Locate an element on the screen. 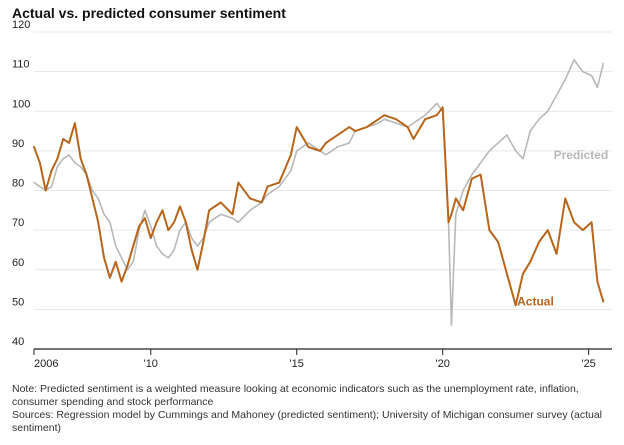 This screenshot has height=445, width=624. y-tick-label: 70 is located at coordinates (18, 223).